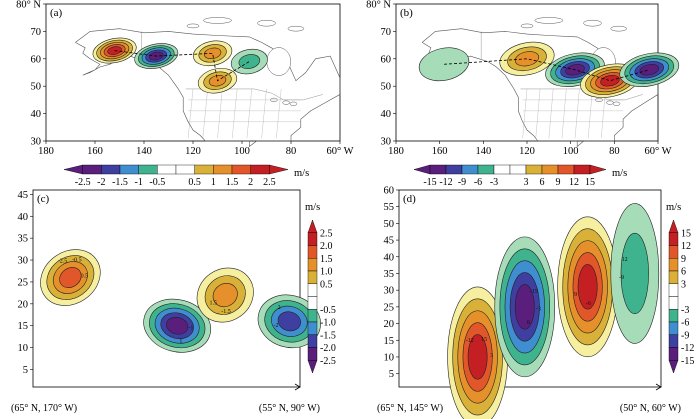  What do you see at coordinates (483, 151) in the screenshot?
I see `x-tick-label: 140` at bounding box center [483, 151].